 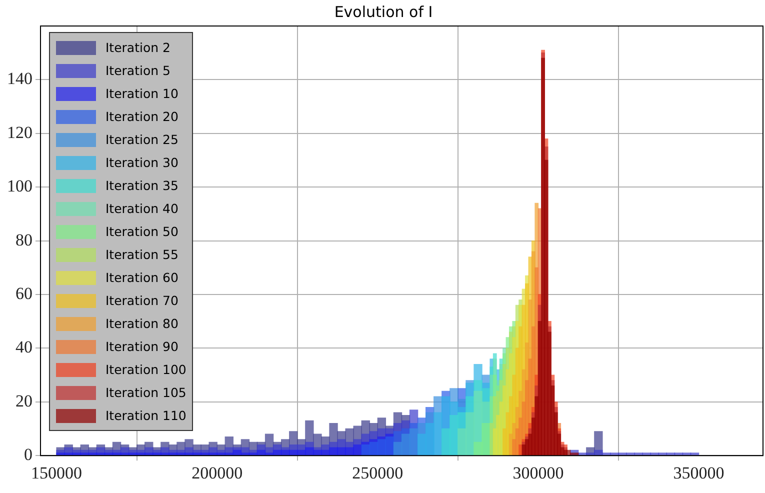 I want to click on y-tick-label: 80, so click(x=24, y=240).